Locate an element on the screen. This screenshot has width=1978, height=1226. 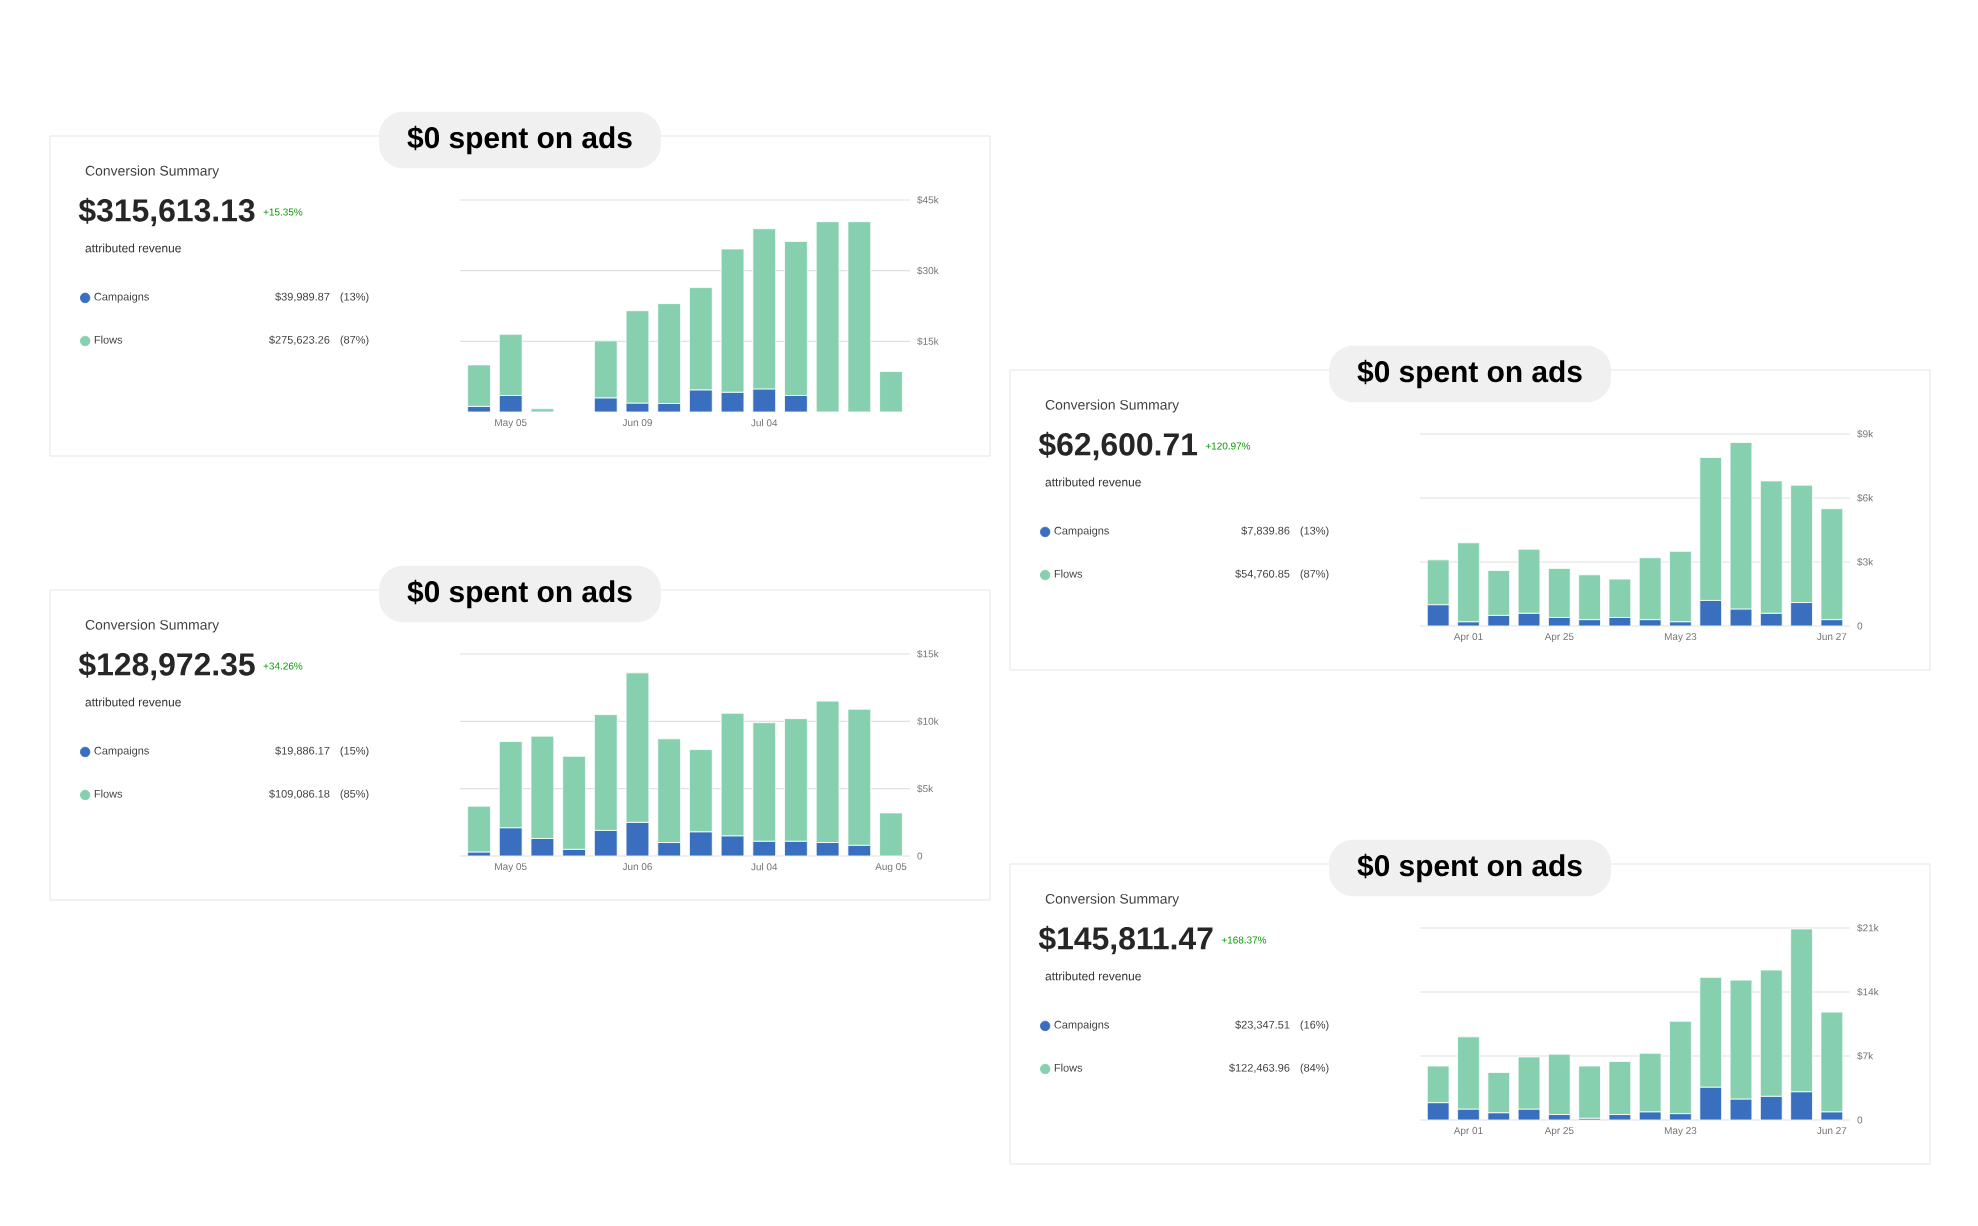
text: $315,613.13 is located at coordinates (166, 212).